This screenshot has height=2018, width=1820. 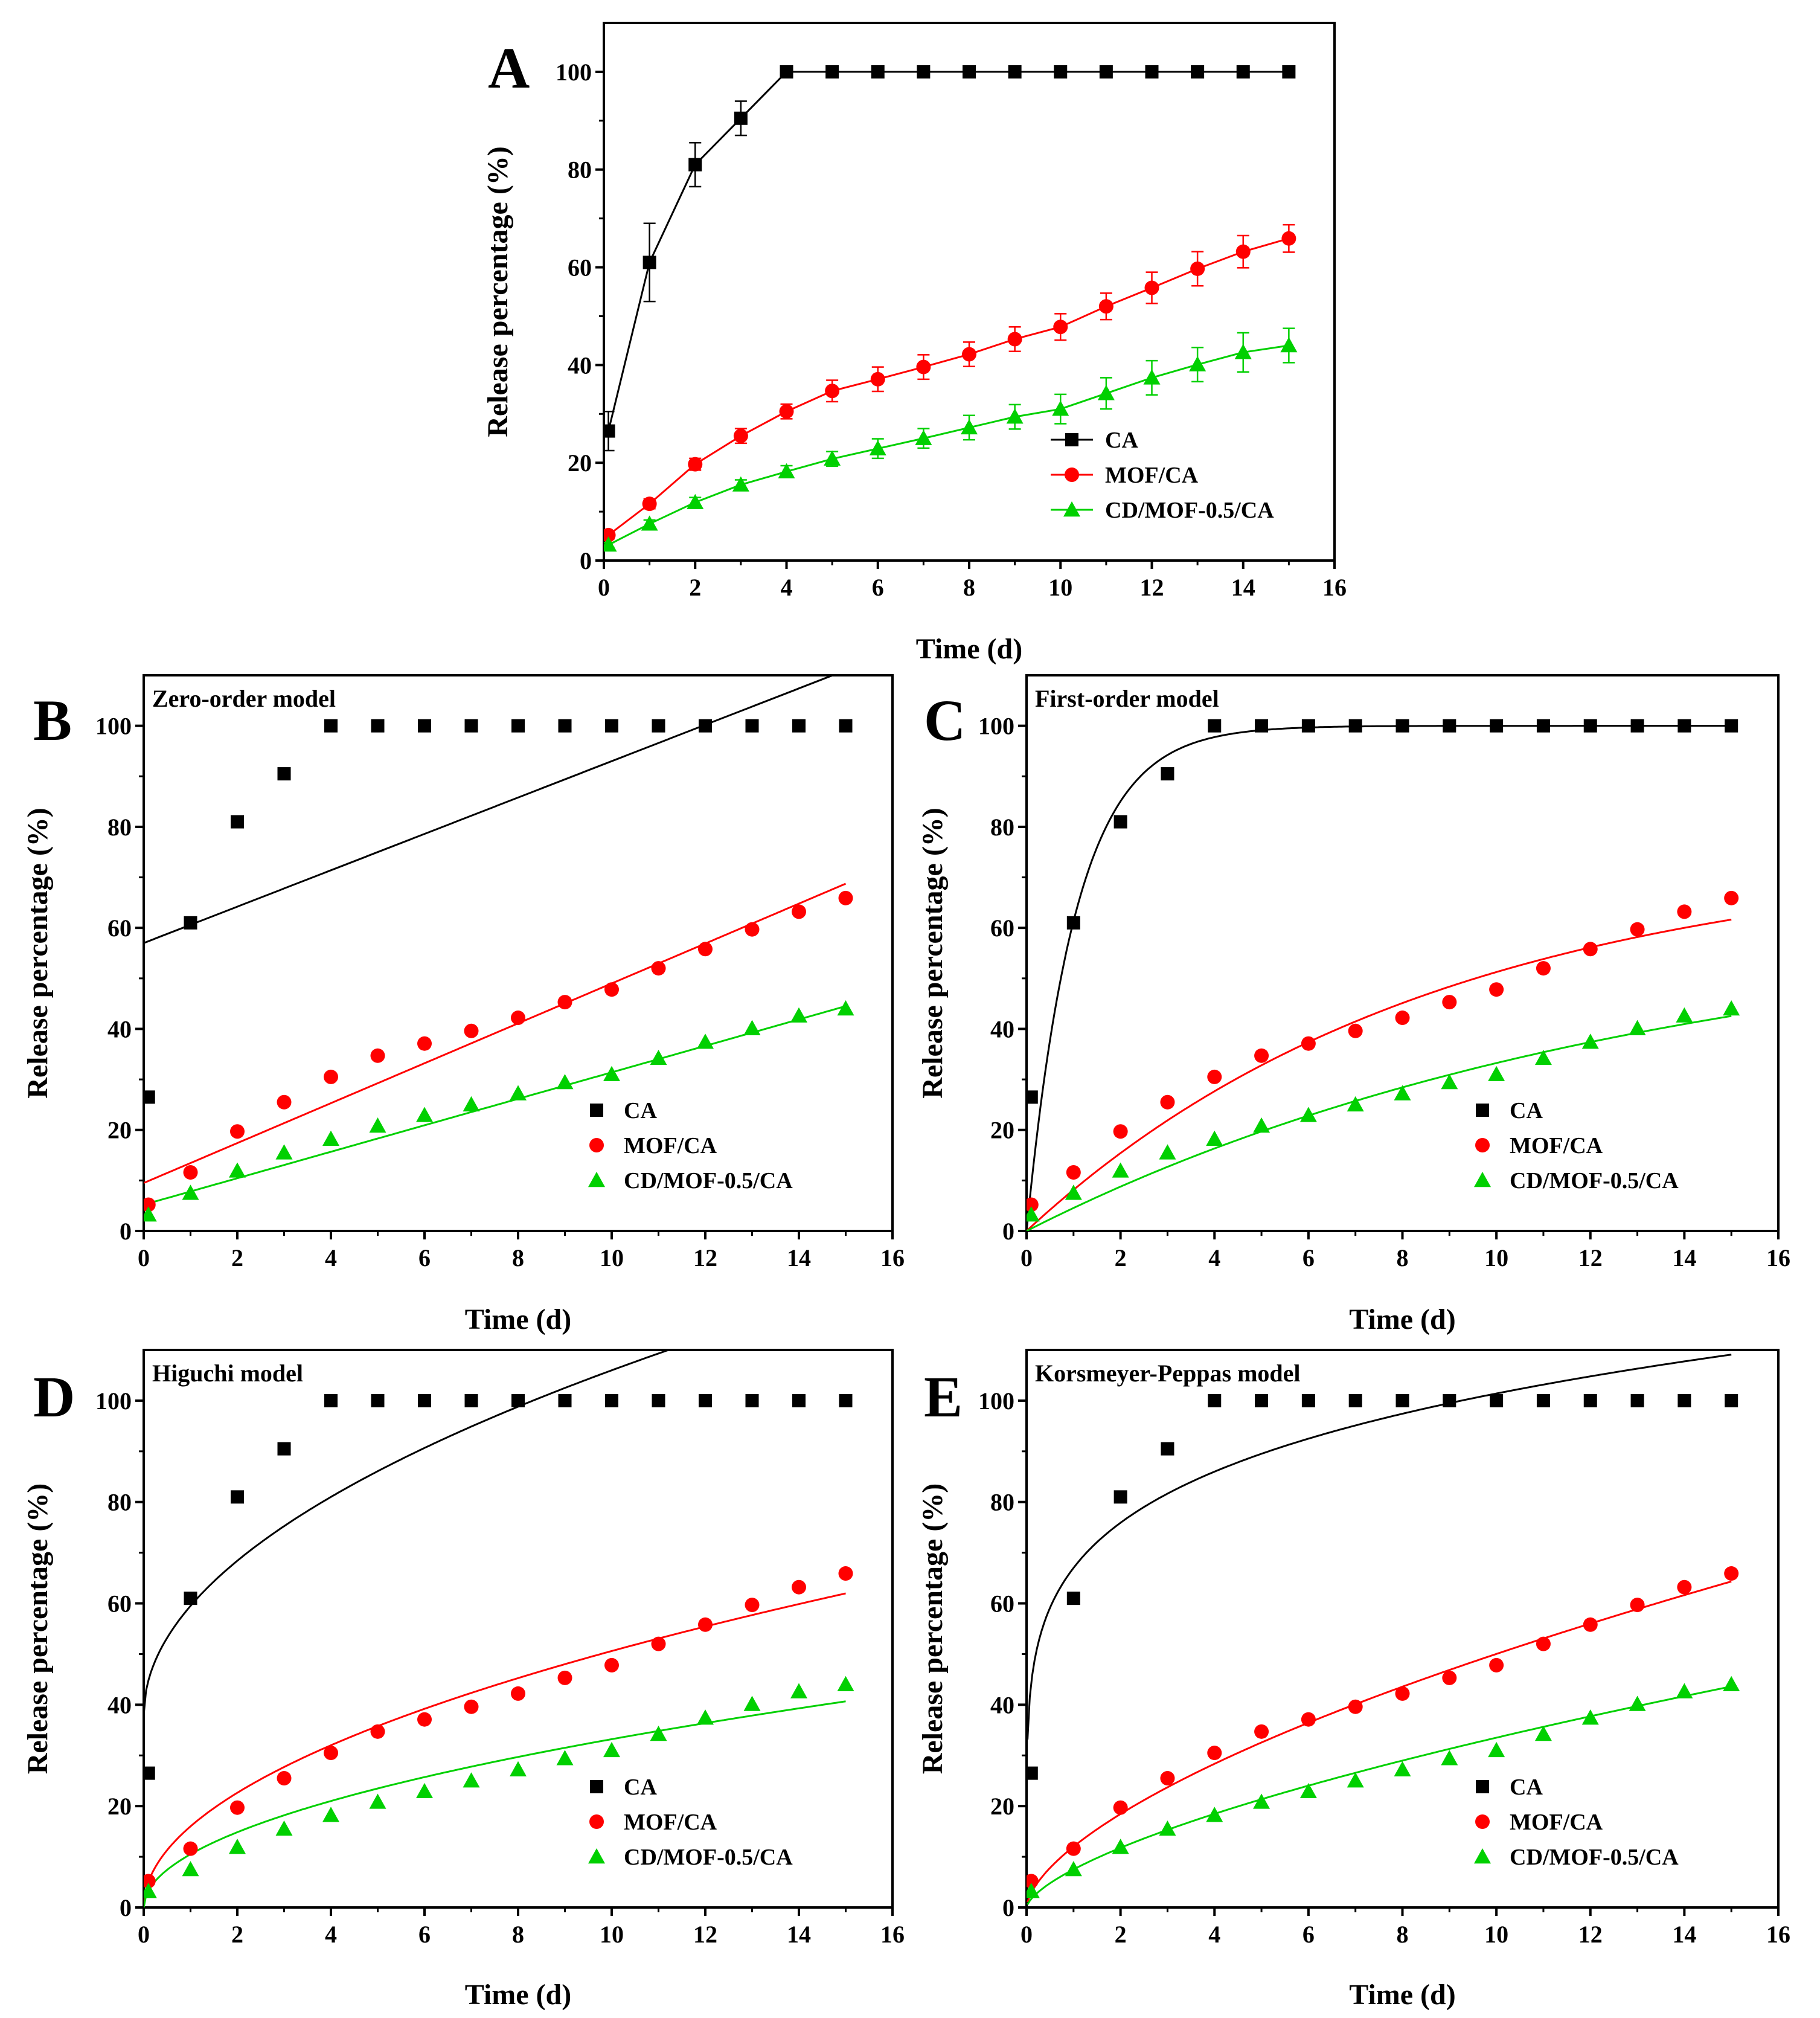 What do you see at coordinates (705, 1934) in the screenshot?
I see `panel-d-xtick-label: 12` at bounding box center [705, 1934].